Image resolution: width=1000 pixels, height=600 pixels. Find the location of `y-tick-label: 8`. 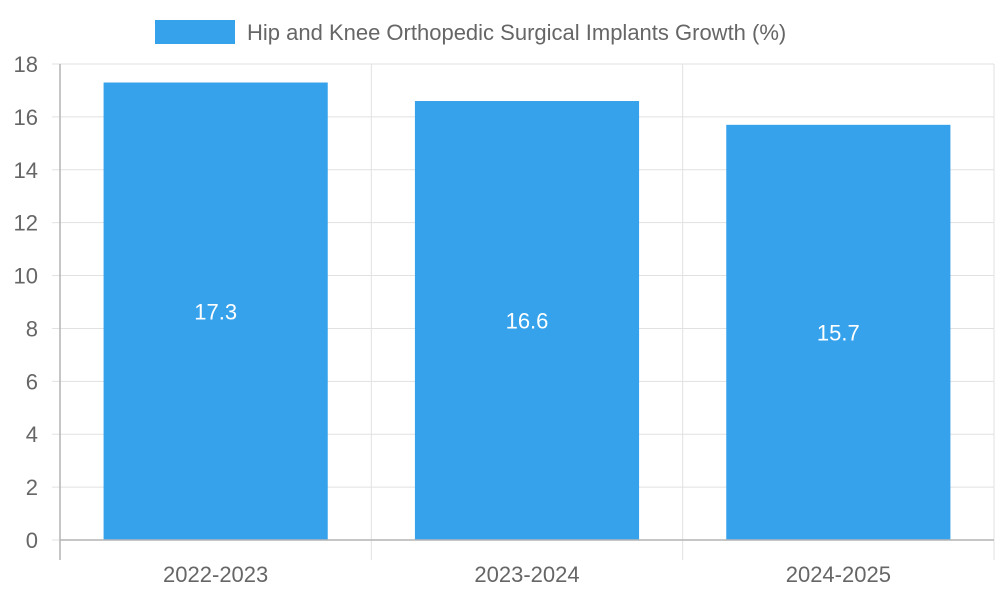

y-tick-label: 8 is located at coordinates (32, 328).